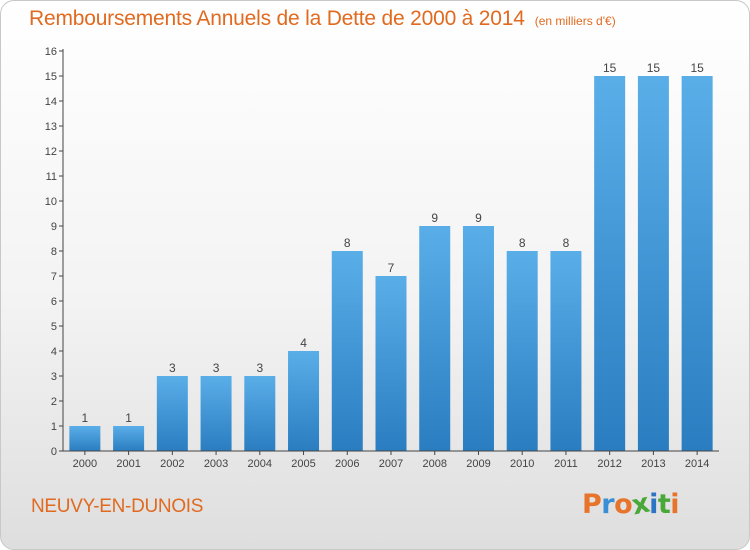 The height and width of the screenshot is (550, 750). I want to click on bar-2005, so click(304, 401).